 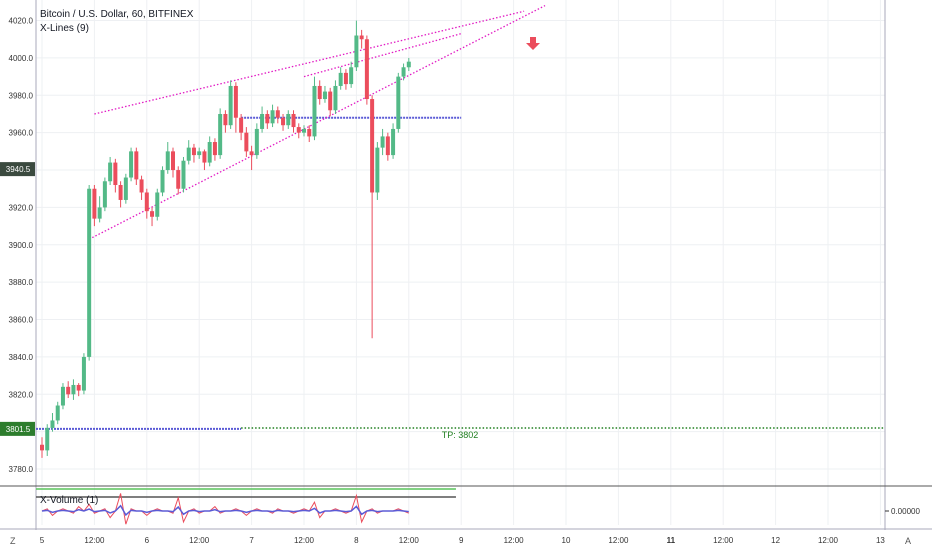 I want to click on y-tick-label: 3820.0, so click(x=21, y=394).